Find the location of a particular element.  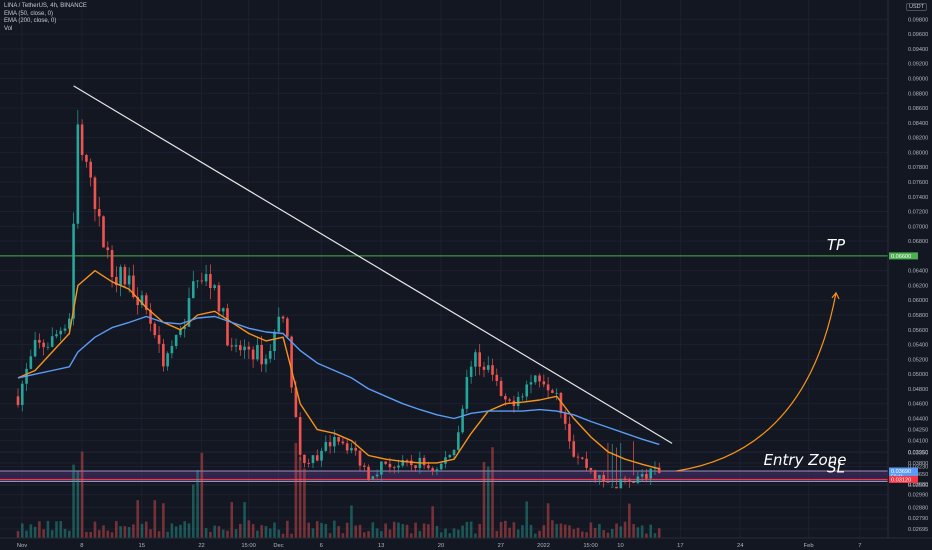

ema50-legend: EMA (50, close, 0) is located at coordinates (29, 13).